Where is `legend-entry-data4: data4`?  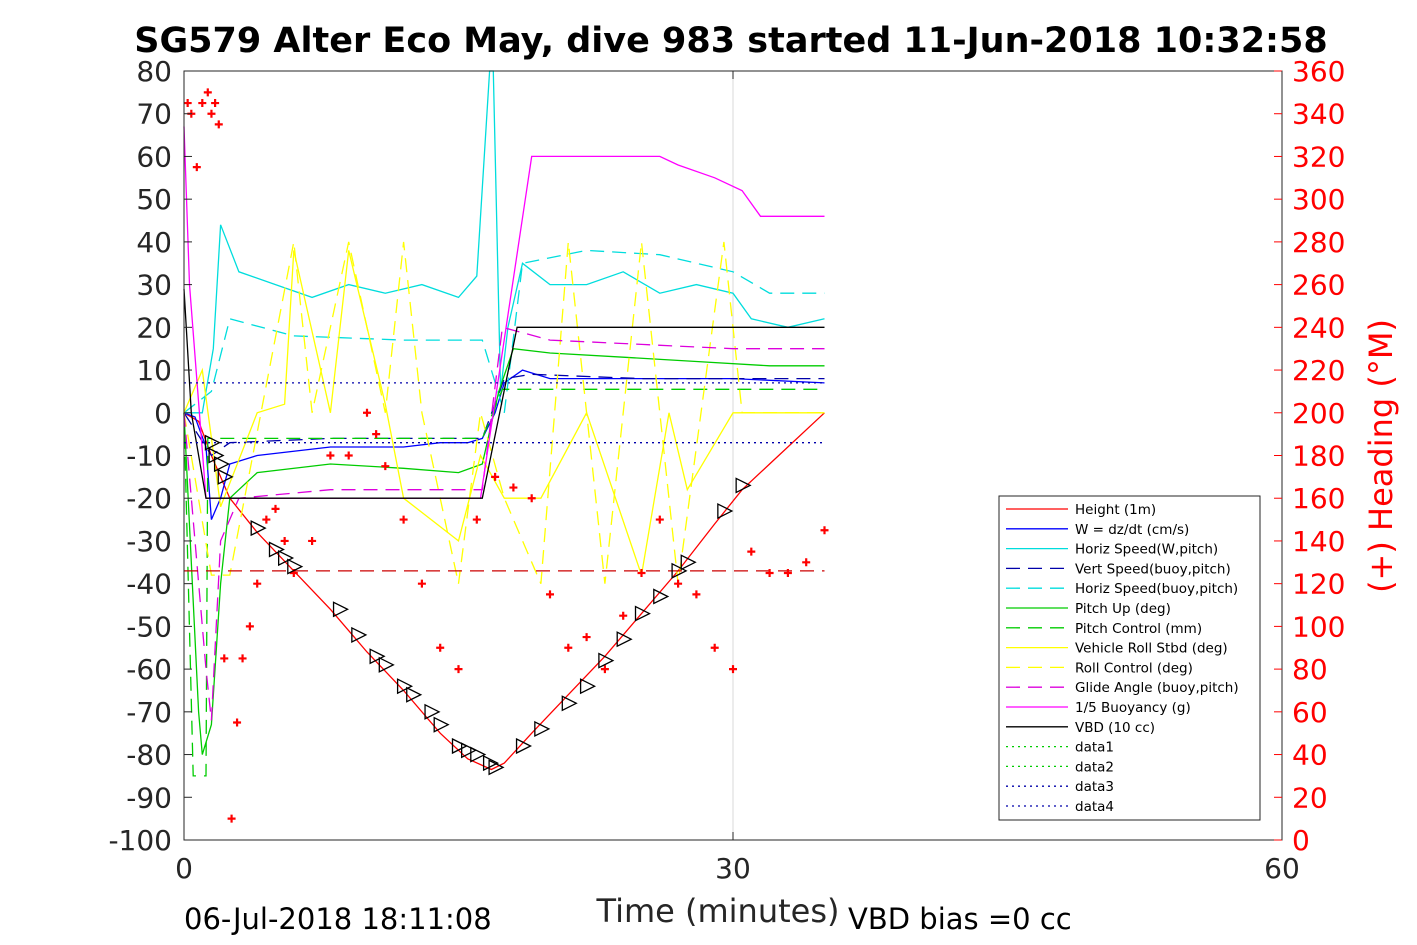 legend-entry-data4: data4 is located at coordinates (1060, 807).